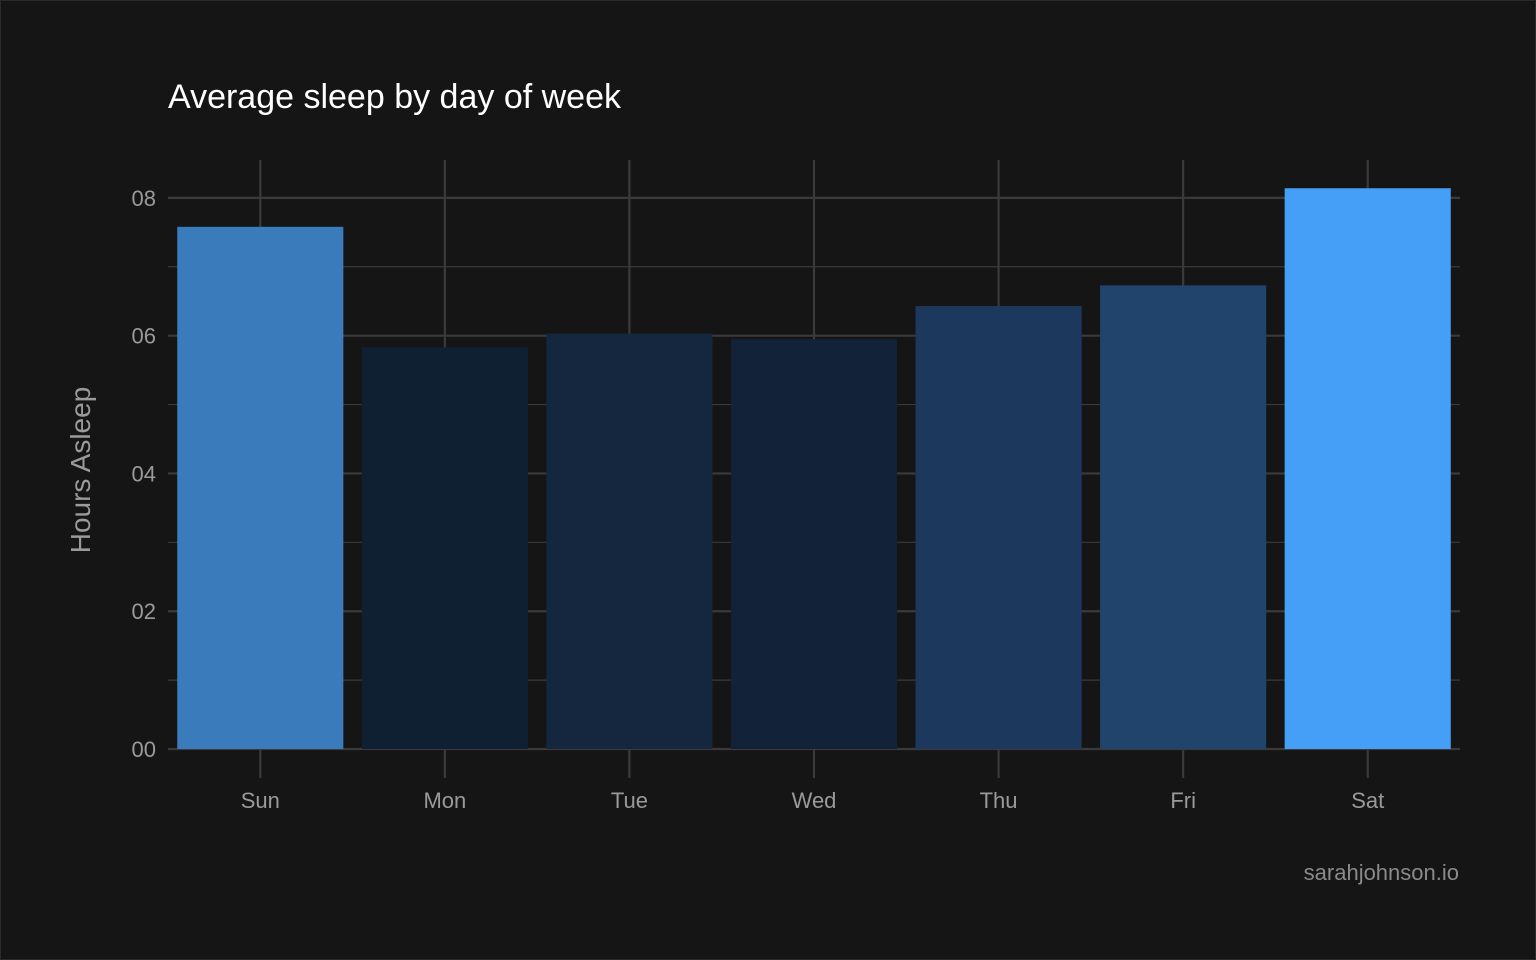 This screenshot has height=960, width=1536. What do you see at coordinates (999, 800) in the screenshot?
I see `x-tick-label: Thu` at bounding box center [999, 800].